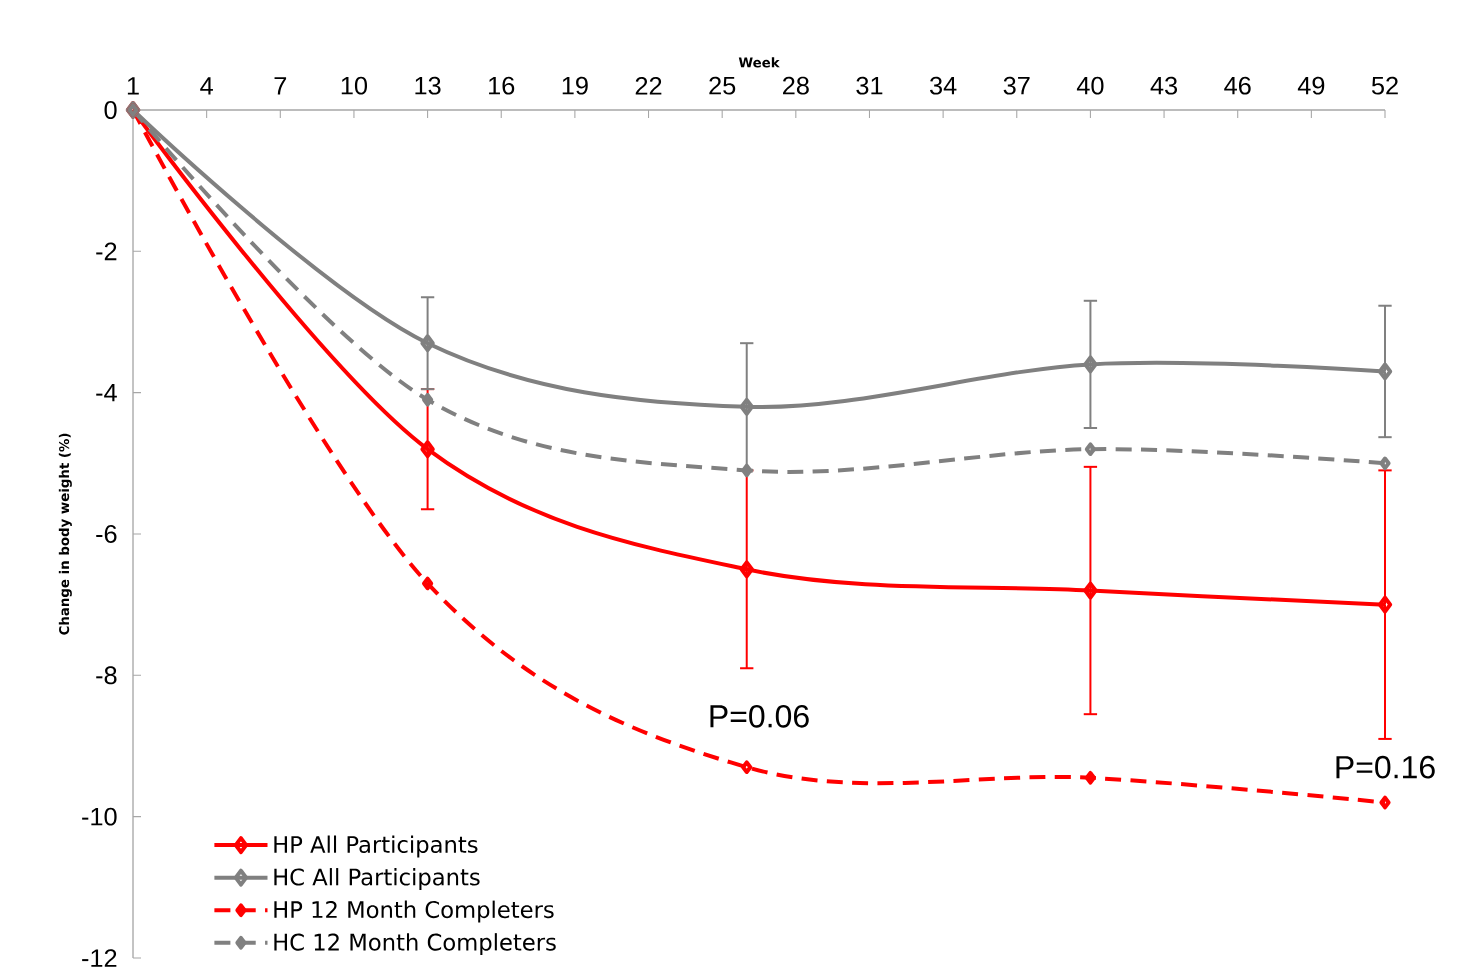  I want to click on x-tick-label: 49, so click(1311, 85).